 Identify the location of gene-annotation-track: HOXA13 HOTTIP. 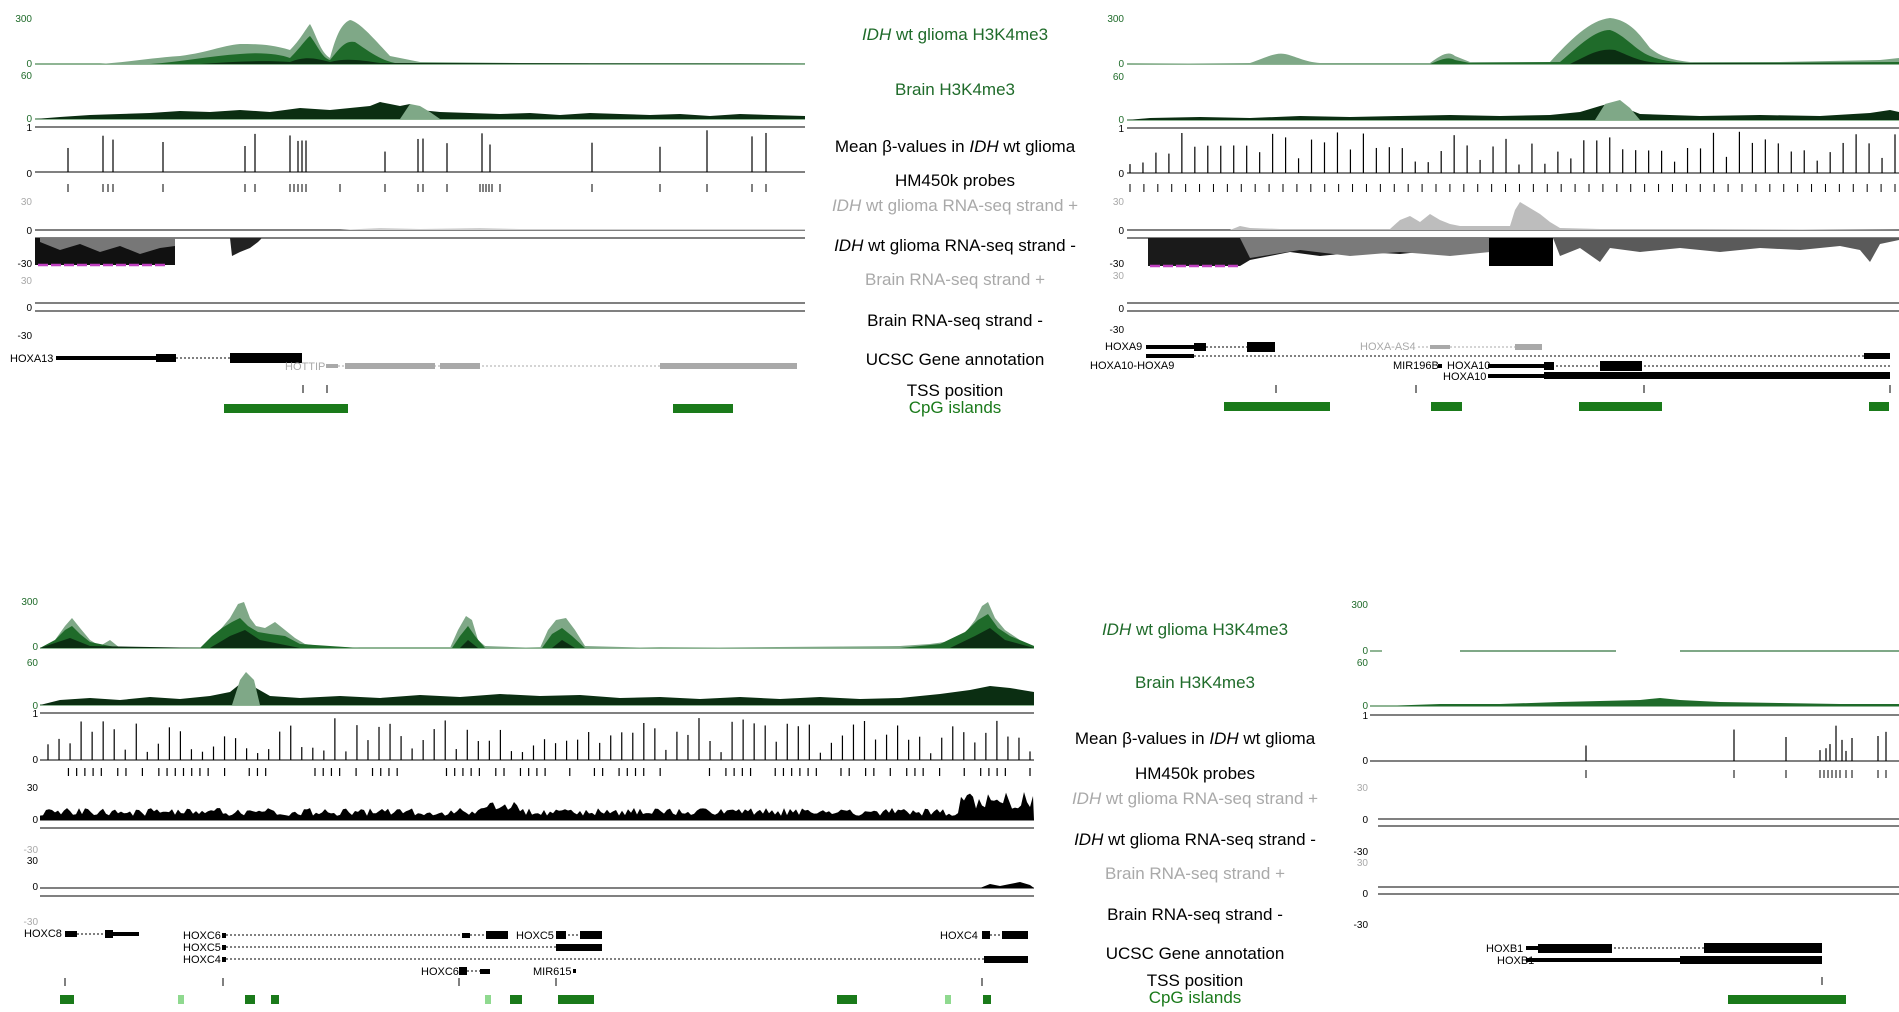
(403, 363).